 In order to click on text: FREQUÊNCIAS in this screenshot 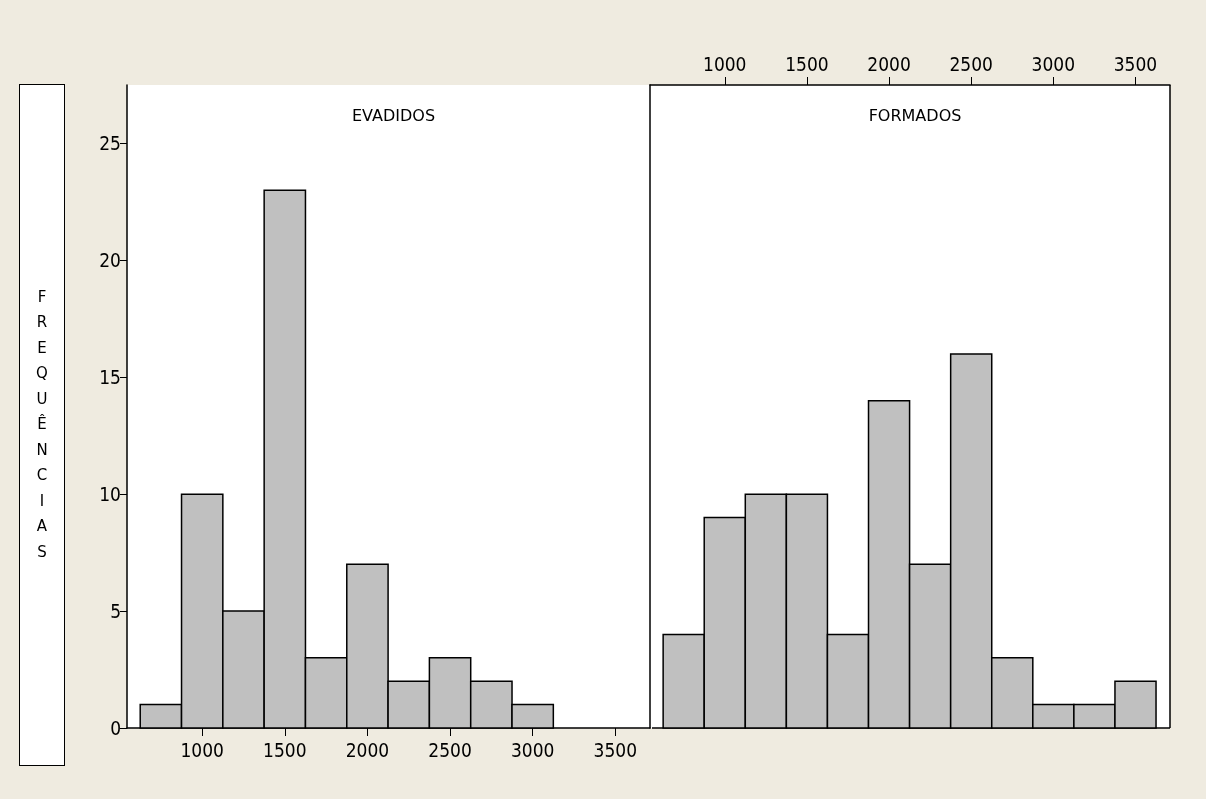, I will do `click(42, 424)`.